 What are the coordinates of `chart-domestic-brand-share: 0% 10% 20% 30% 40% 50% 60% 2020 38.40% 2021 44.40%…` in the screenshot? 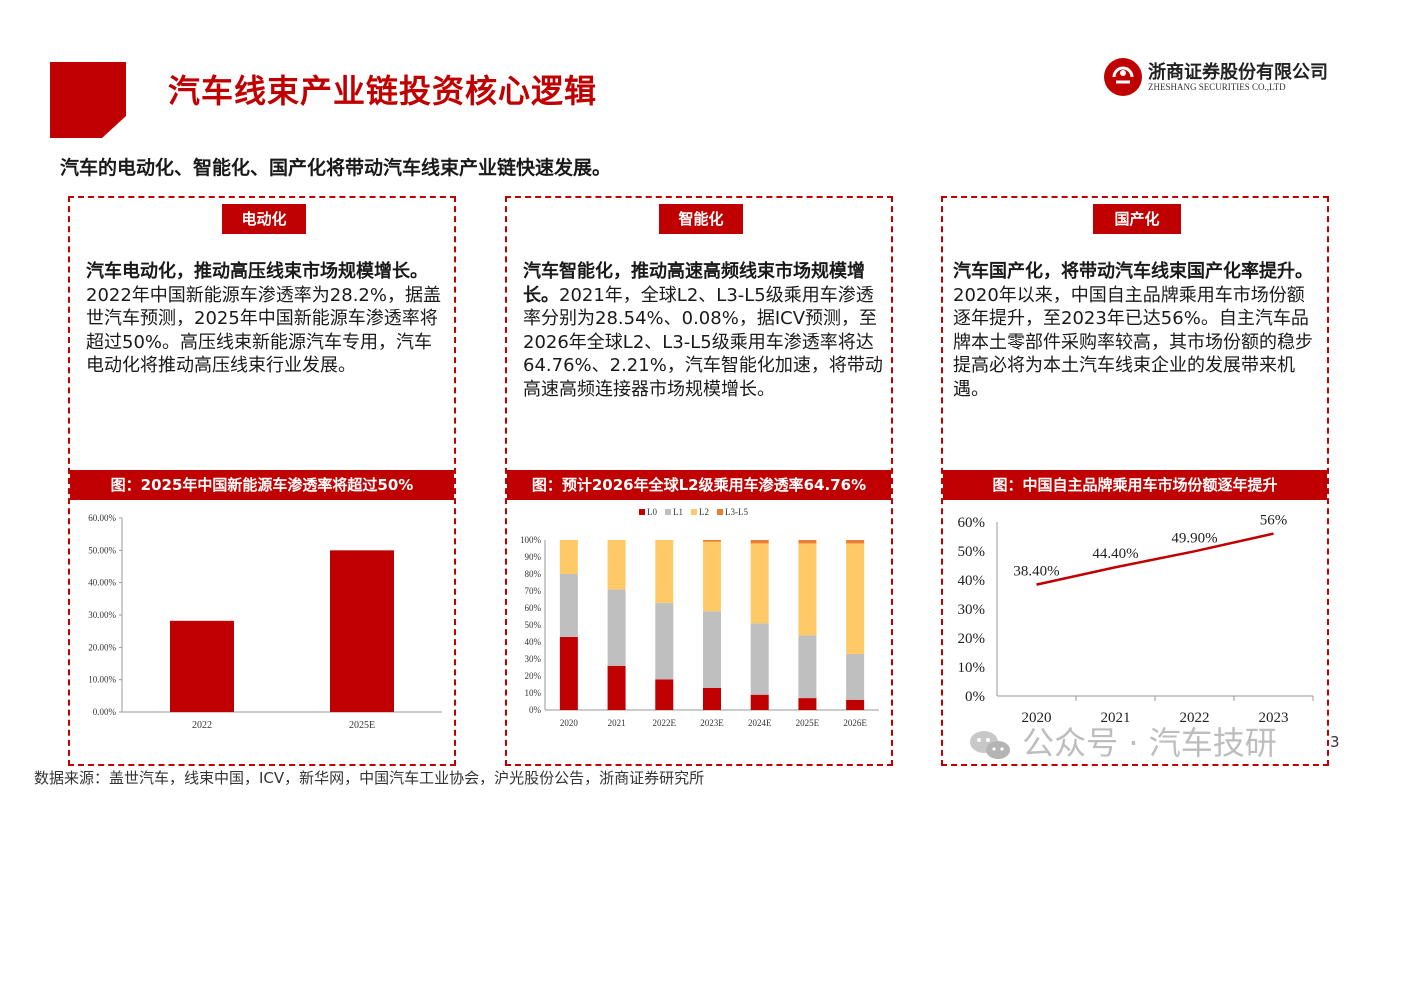 It's located at (1136, 619).